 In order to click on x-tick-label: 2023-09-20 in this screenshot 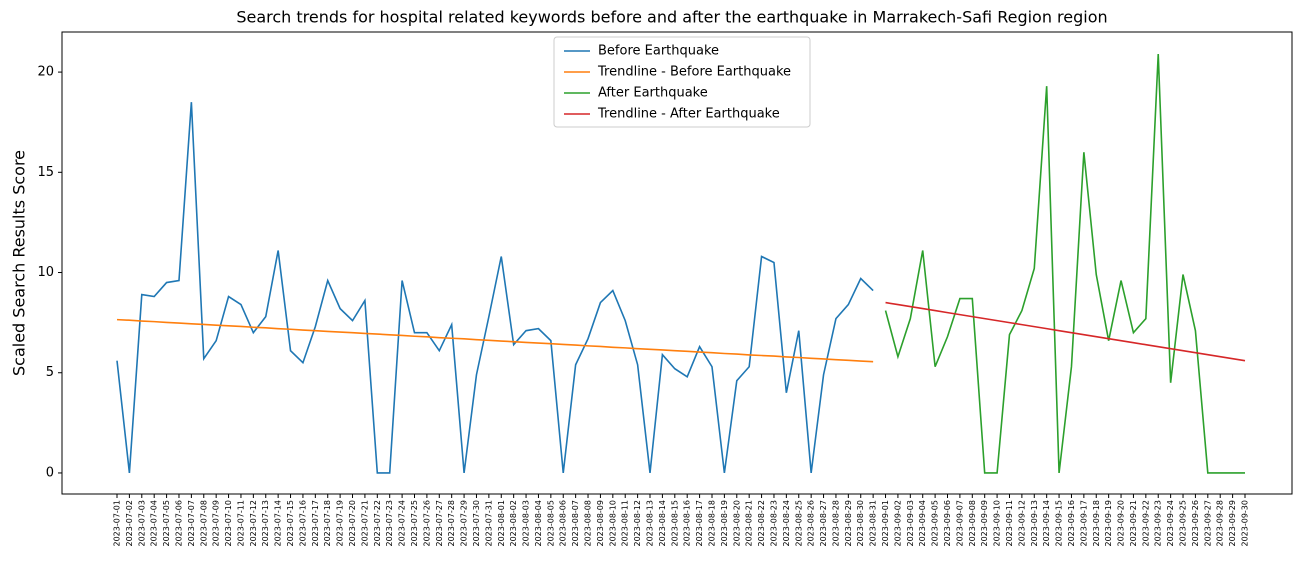, I will do `click(1121, 523)`.